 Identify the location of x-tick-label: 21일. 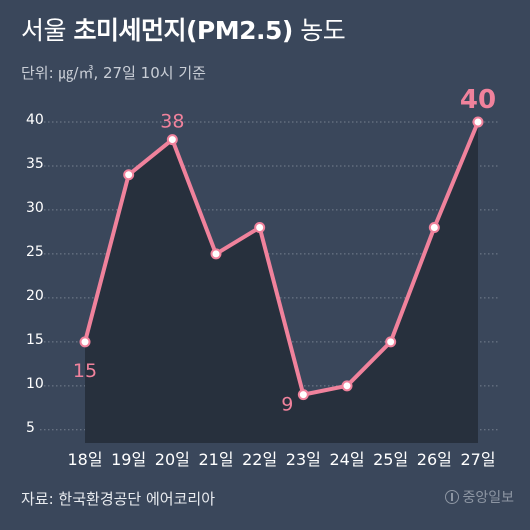
(215, 459).